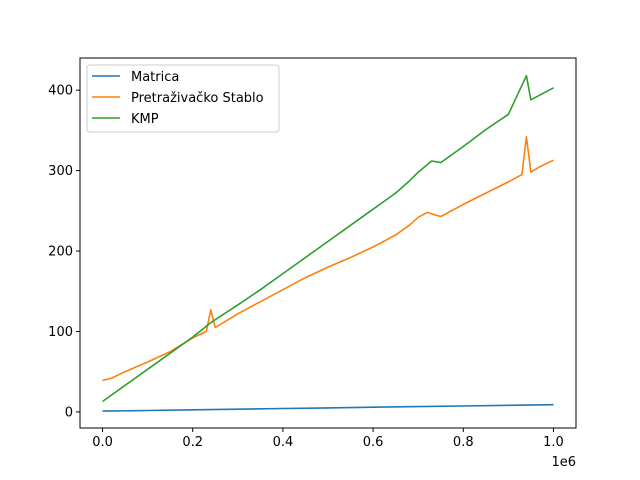 This screenshot has width=640, height=480. Describe the element at coordinates (328, 439) in the screenshot. I see `x-axis: 0.0 0.2 0.4 0.6 0.8 1.0` at that location.